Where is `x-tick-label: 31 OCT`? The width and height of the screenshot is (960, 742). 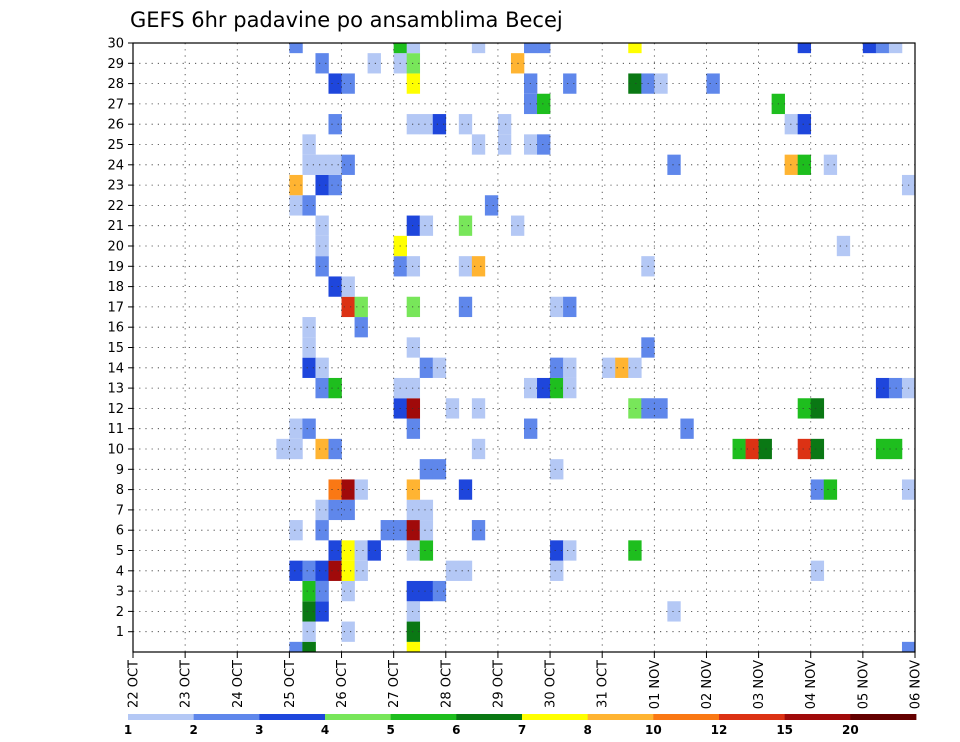 x-tick-label: 31 OCT is located at coordinates (603, 684).